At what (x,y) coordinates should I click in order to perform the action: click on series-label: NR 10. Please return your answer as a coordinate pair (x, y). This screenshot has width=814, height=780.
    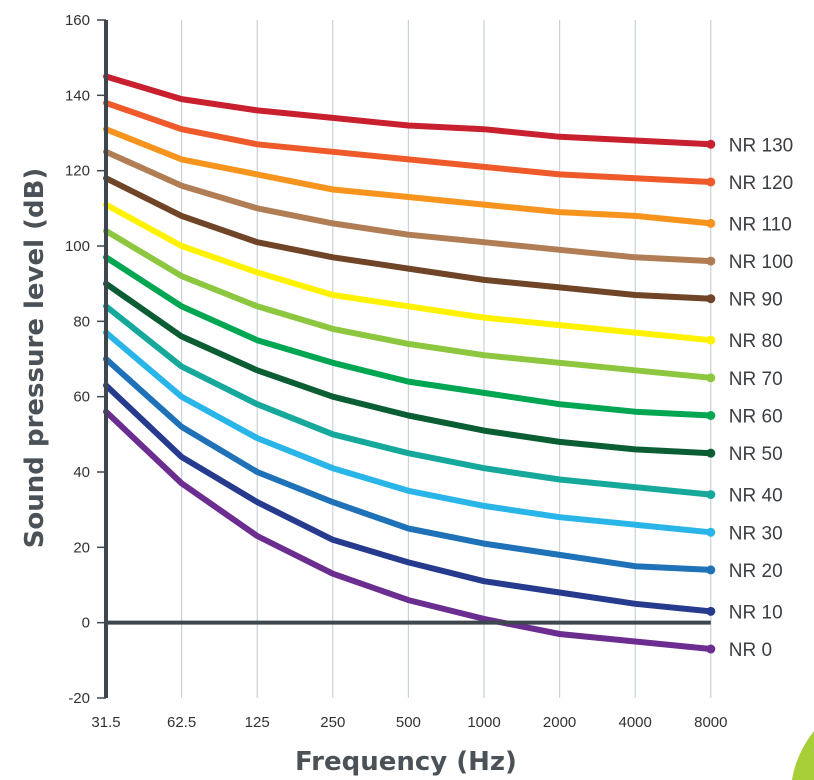
    Looking at the image, I should click on (756, 612).